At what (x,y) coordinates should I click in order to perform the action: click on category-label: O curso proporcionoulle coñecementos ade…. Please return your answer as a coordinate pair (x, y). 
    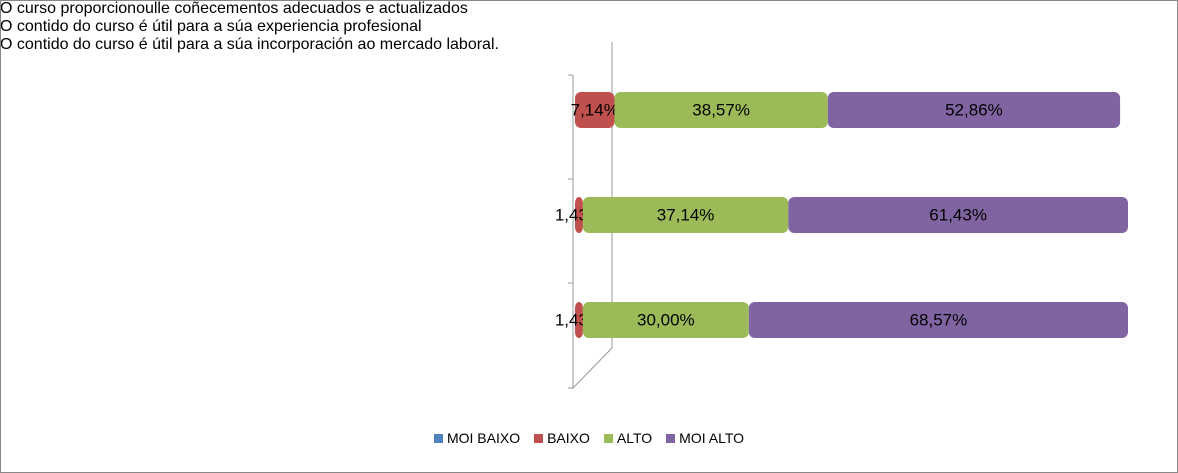
    Looking at the image, I should click on (234, 8).